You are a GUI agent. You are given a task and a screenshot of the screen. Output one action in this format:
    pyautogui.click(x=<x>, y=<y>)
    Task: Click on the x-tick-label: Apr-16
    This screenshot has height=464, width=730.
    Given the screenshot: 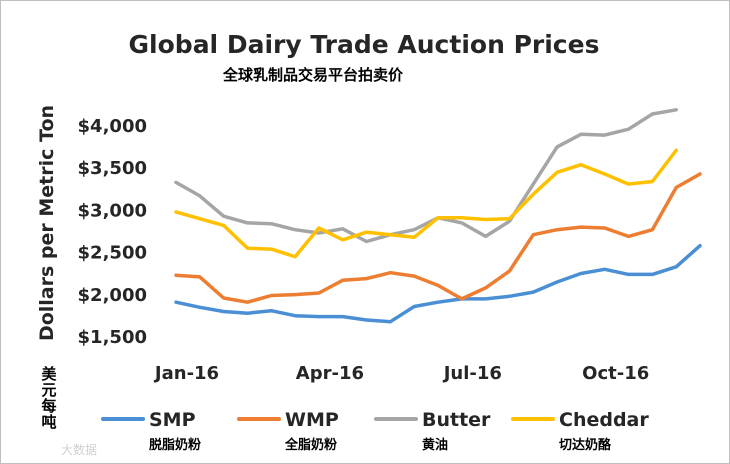 What is the action you would take?
    pyautogui.click(x=330, y=373)
    